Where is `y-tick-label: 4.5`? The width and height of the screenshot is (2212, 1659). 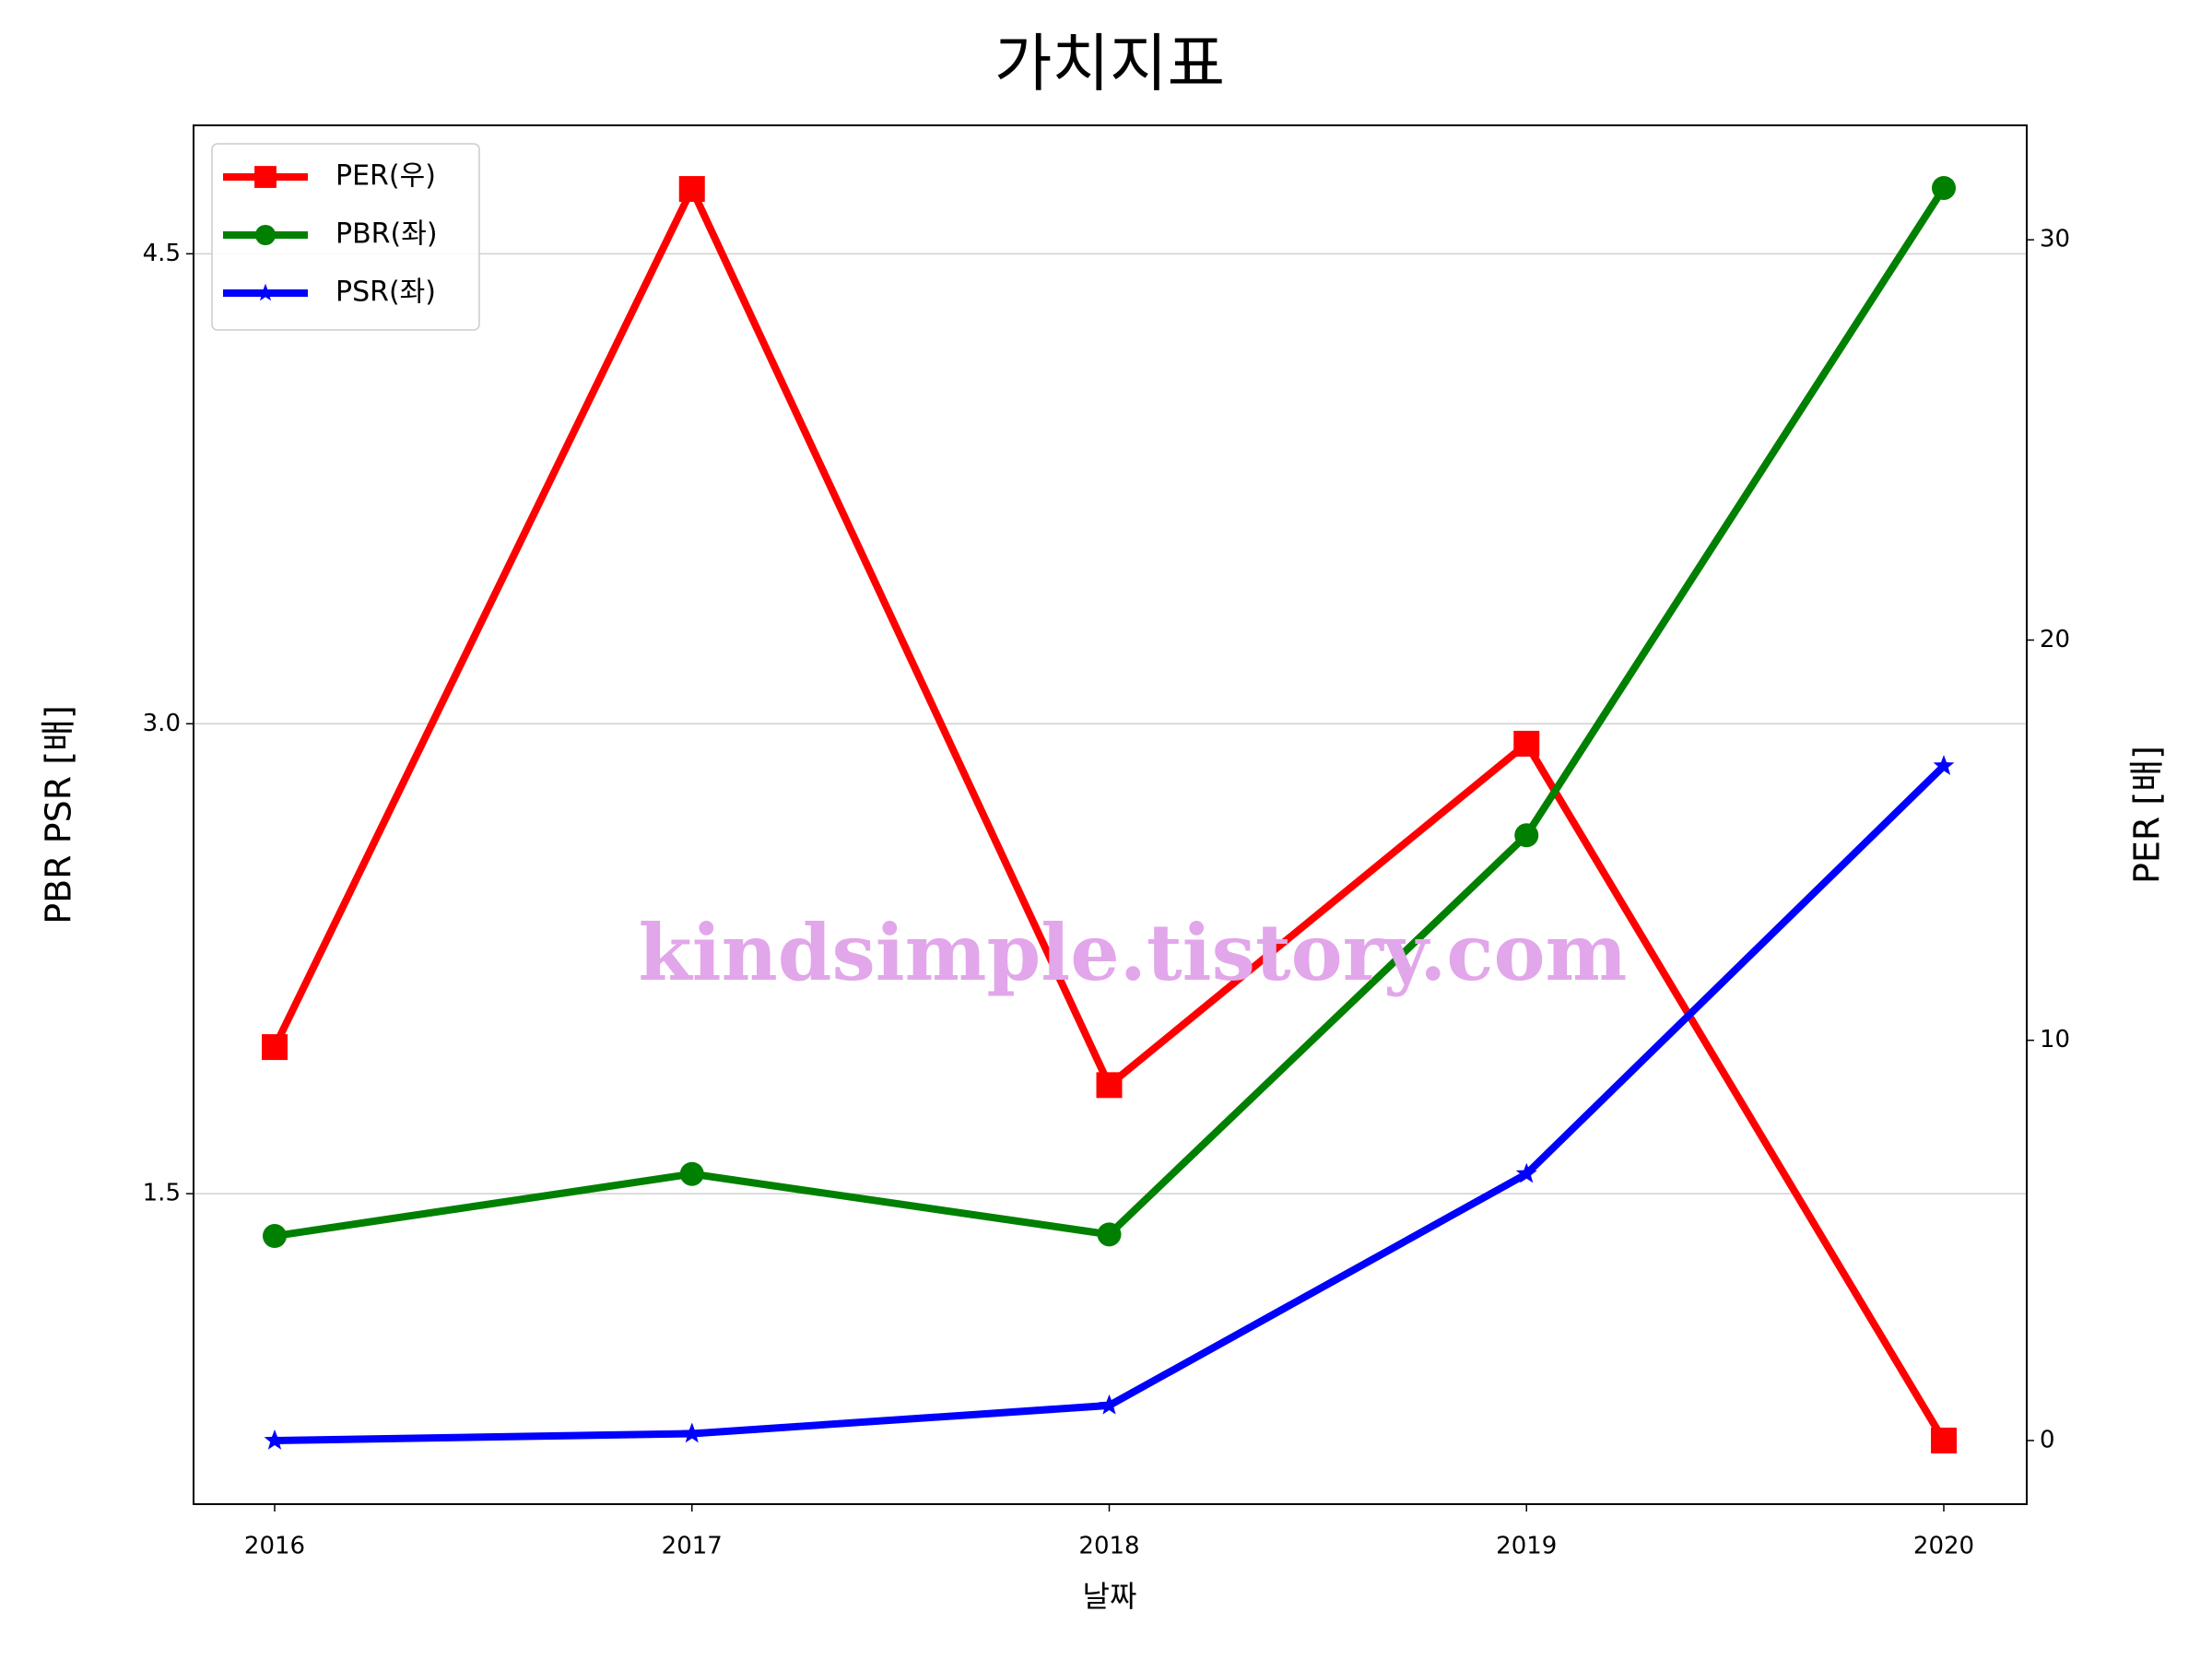
y-tick-label: 4.5 is located at coordinates (162, 253).